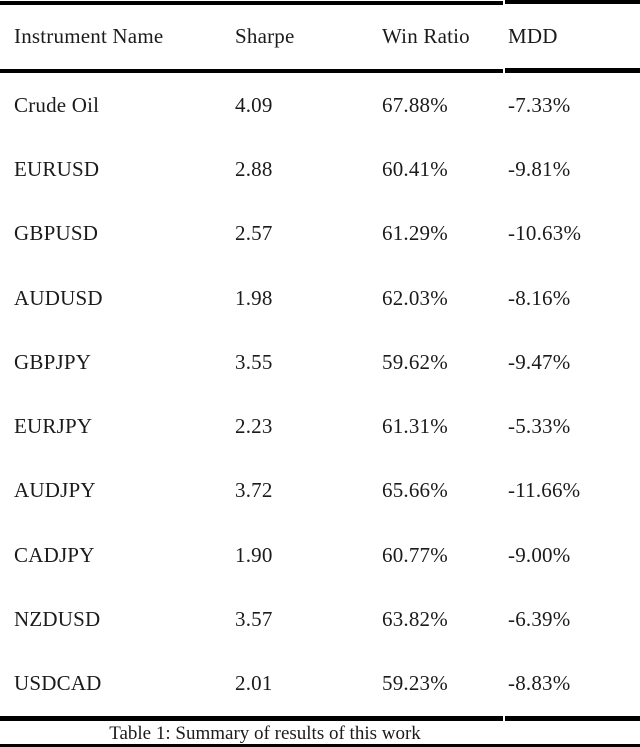  What do you see at coordinates (55, 490) in the screenshot?
I see `instrument-name: AUDJPY` at bounding box center [55, 490].